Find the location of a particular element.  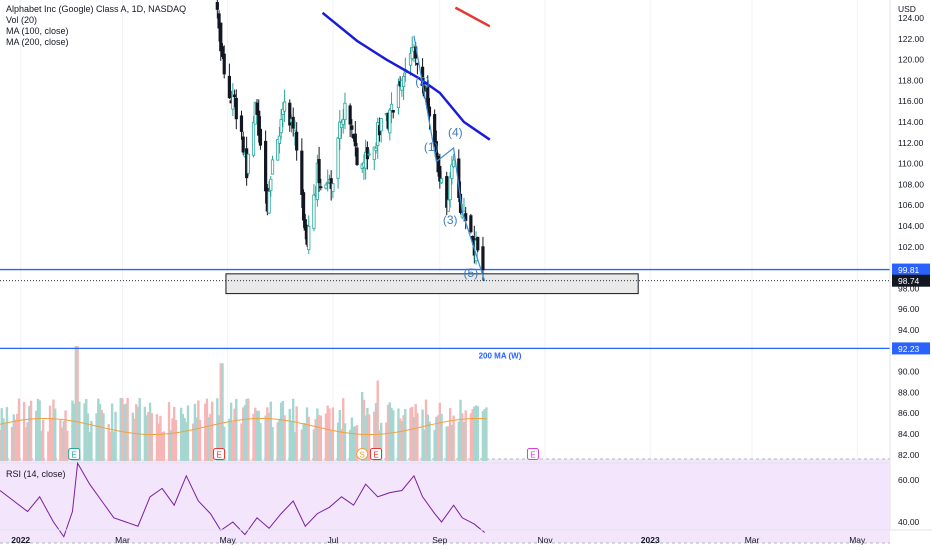

ma200-line is located at coordinates (472, 17).